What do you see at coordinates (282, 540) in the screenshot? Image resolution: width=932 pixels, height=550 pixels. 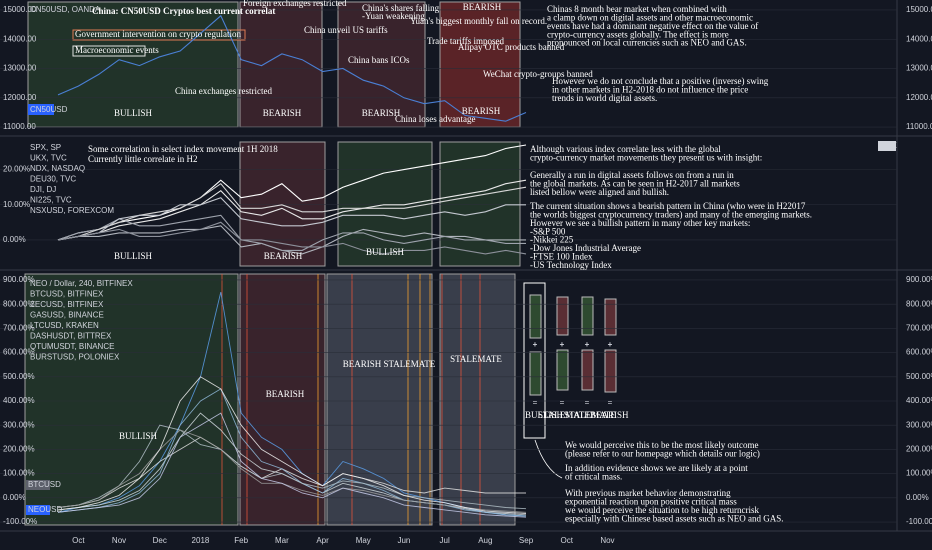 I see `x-tick-label: Mar` at bounding box center [282, 540].